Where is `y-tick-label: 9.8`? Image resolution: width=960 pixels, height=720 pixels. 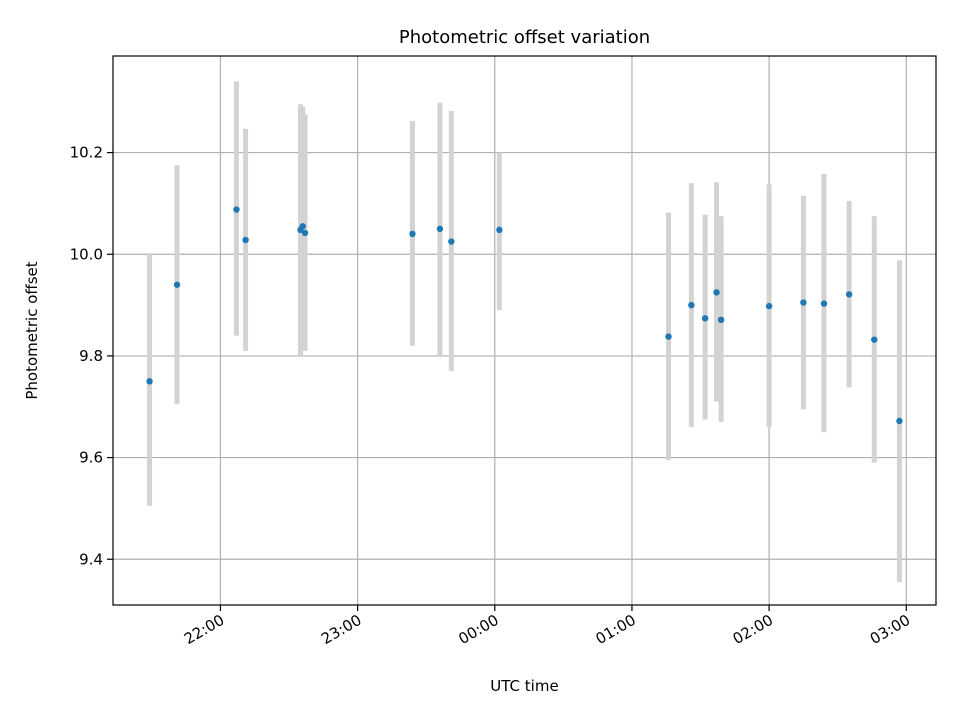 y-tick-label: 9.8 is located at coordinates (91, 356).